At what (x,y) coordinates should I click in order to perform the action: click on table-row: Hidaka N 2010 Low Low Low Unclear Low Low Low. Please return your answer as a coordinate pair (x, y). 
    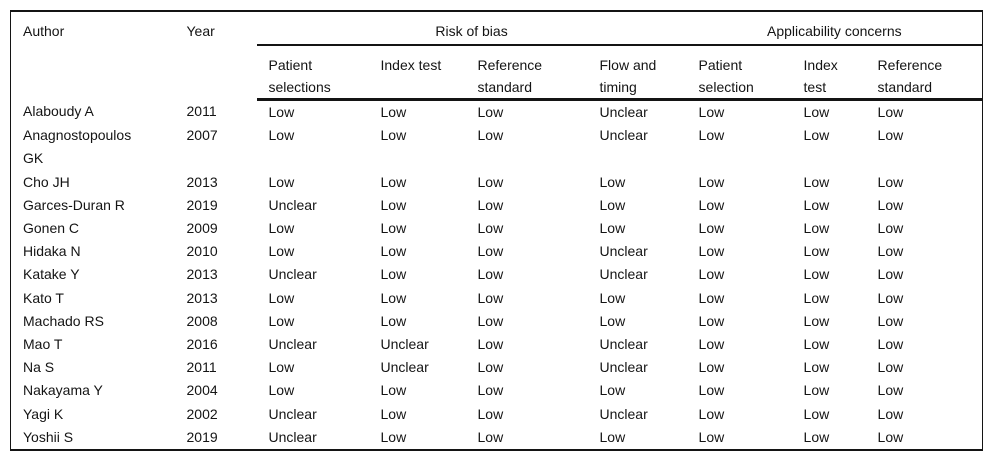
    Looking at the image, I should click on (497, 251).